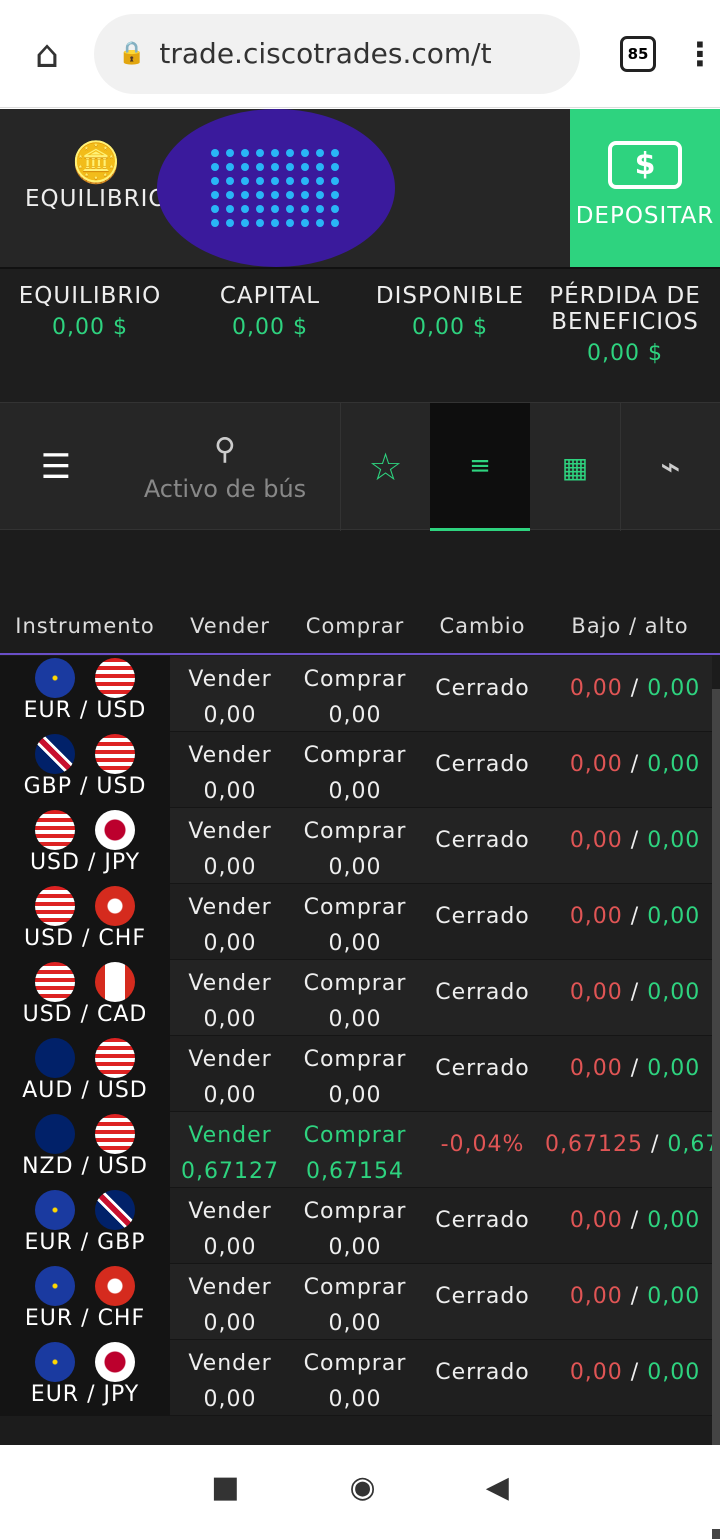 The height and width of the screenshot is (1539, 720). Describe the element at coordinates (96, 175) in the screenshot. I see `balance-button: 🪙 EQUILIBRIO` at that location.